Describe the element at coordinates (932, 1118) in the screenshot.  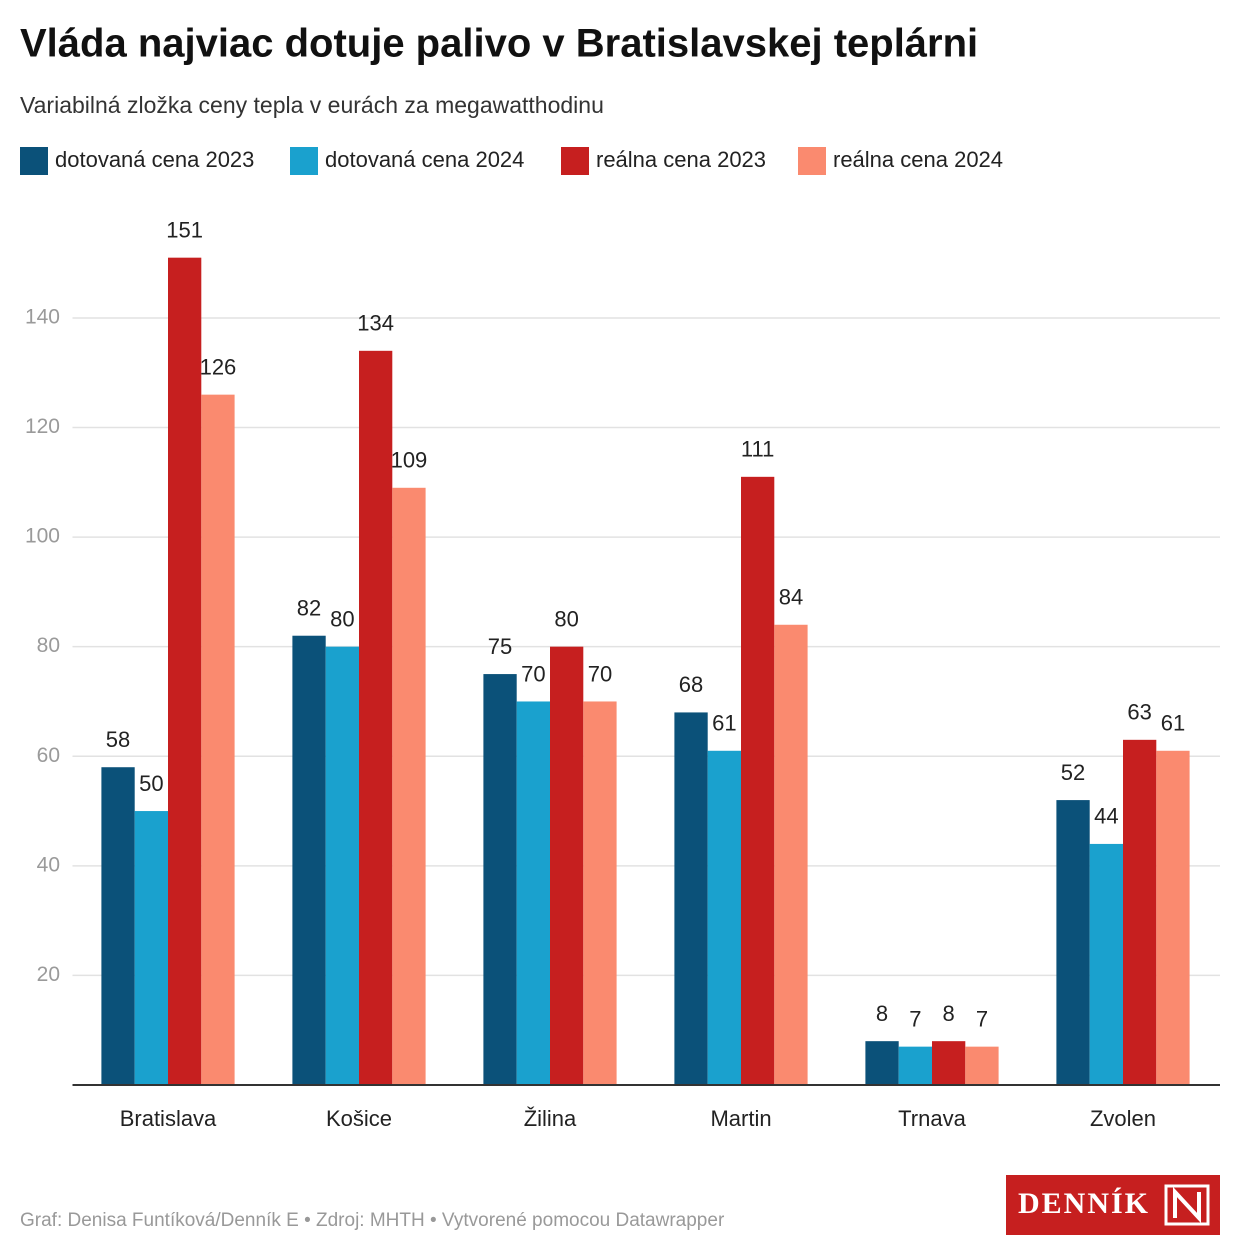
I see `x-tick-label: Trnava` at that location.